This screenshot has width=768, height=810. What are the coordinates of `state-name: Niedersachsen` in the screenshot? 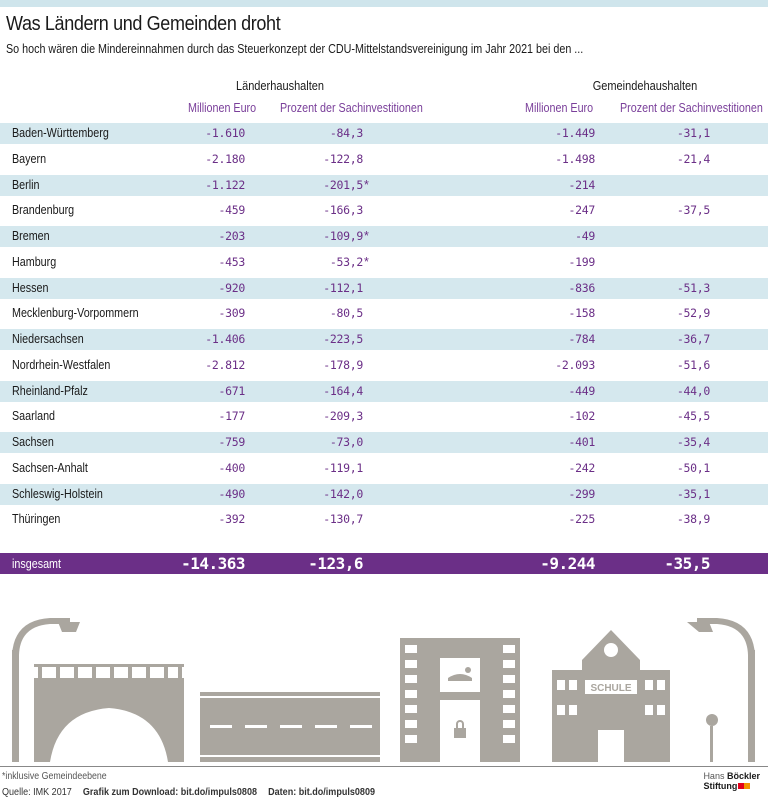 It's located at (48, 339).